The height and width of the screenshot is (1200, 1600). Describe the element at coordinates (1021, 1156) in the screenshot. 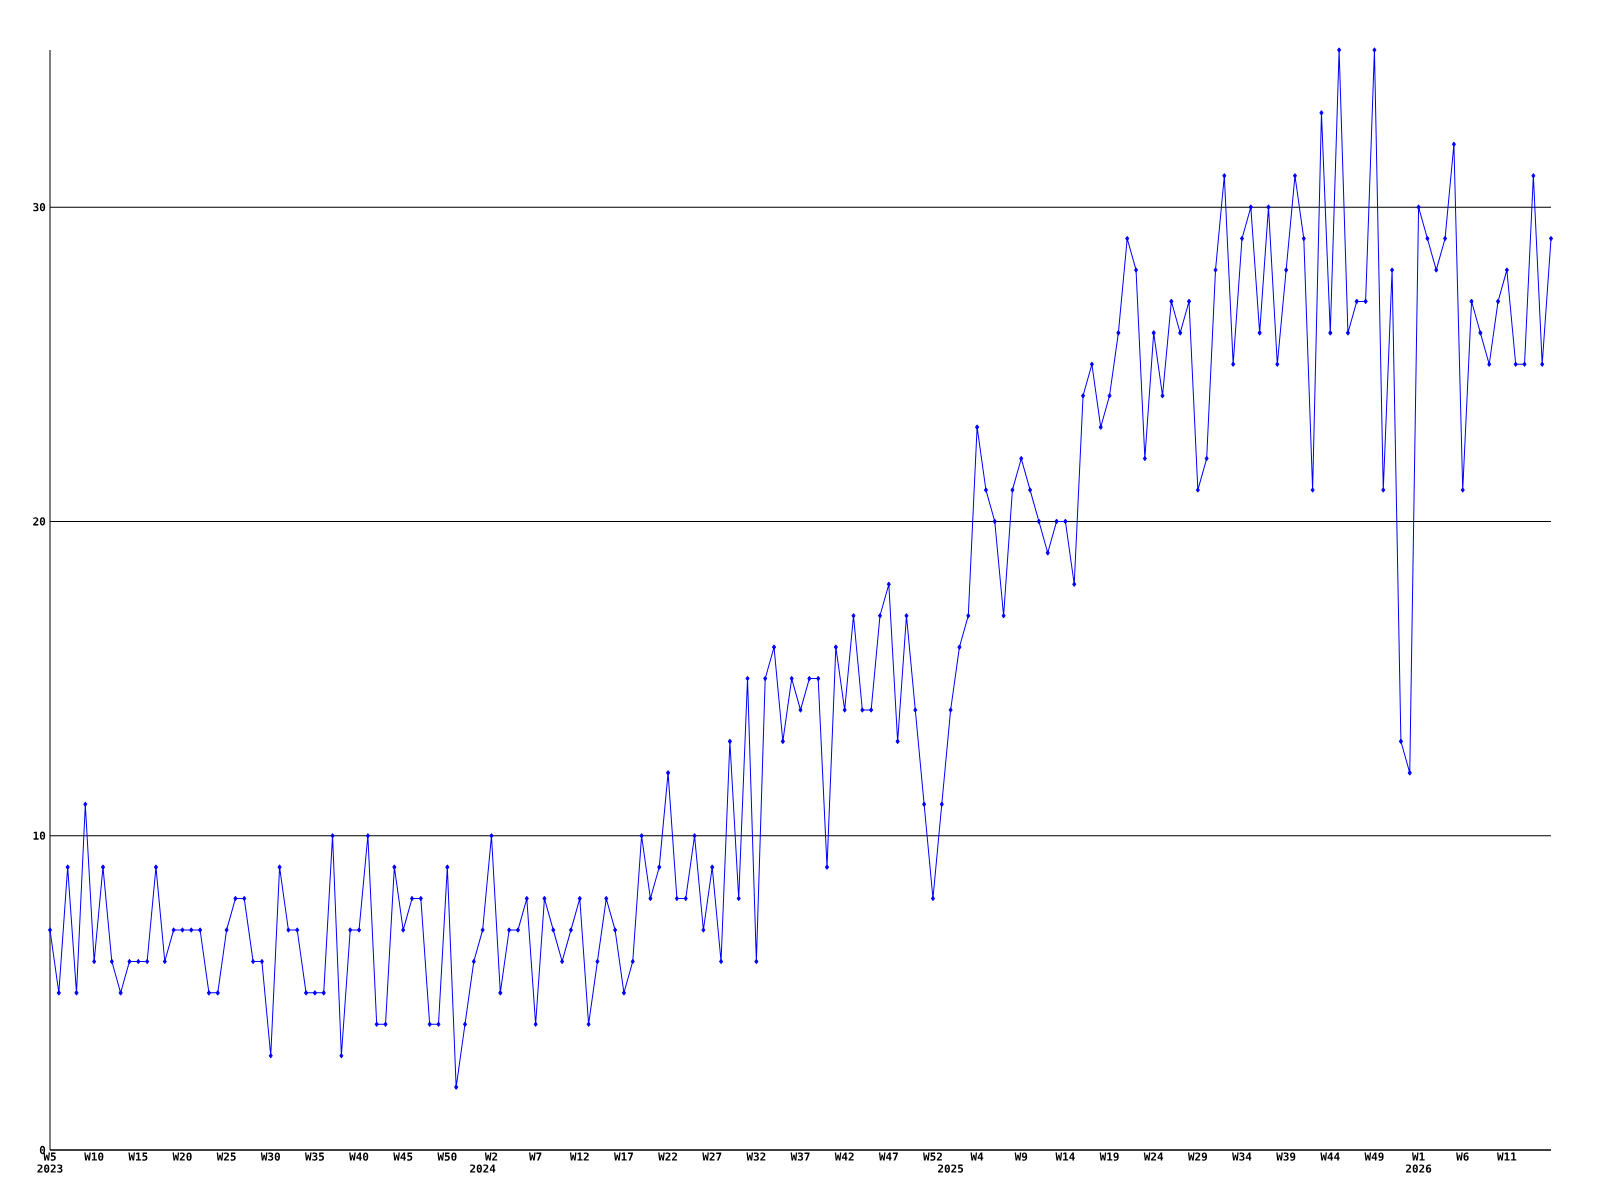

I see `x-tick-label: W9` at that location.